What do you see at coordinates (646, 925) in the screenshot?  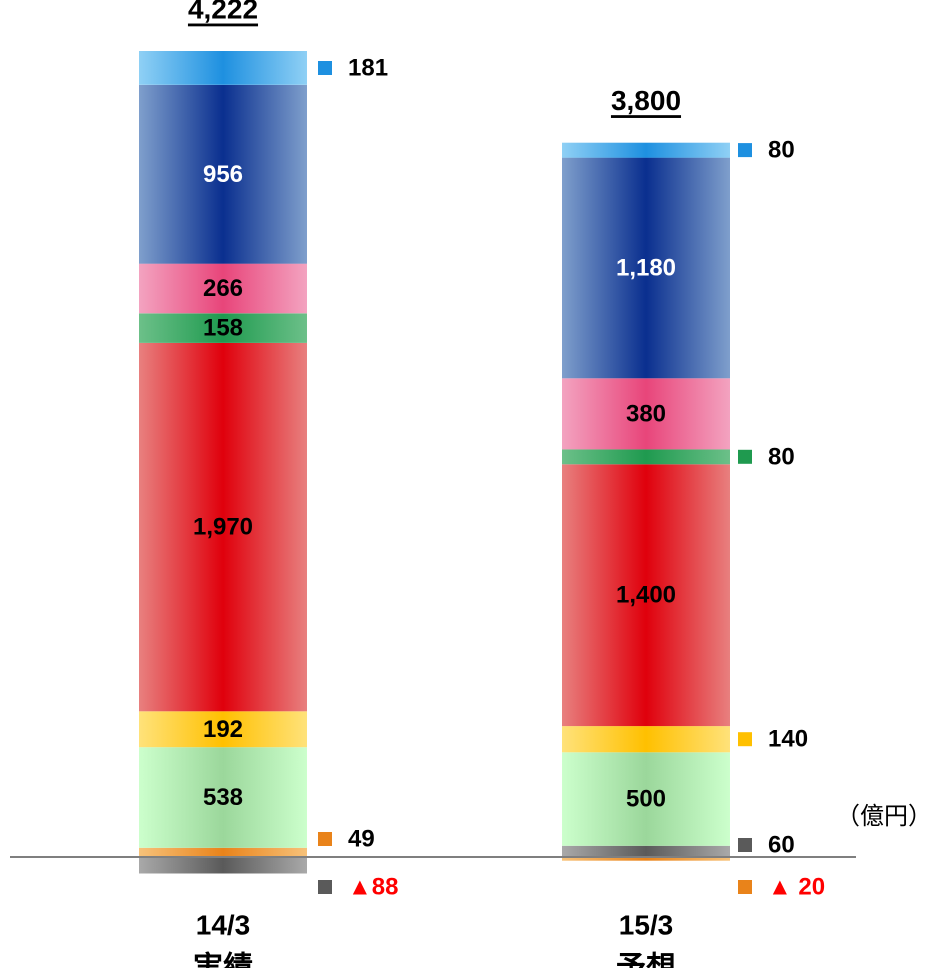 I see `category-label-2-line1: 15/3` at bounding box center [646, 925].